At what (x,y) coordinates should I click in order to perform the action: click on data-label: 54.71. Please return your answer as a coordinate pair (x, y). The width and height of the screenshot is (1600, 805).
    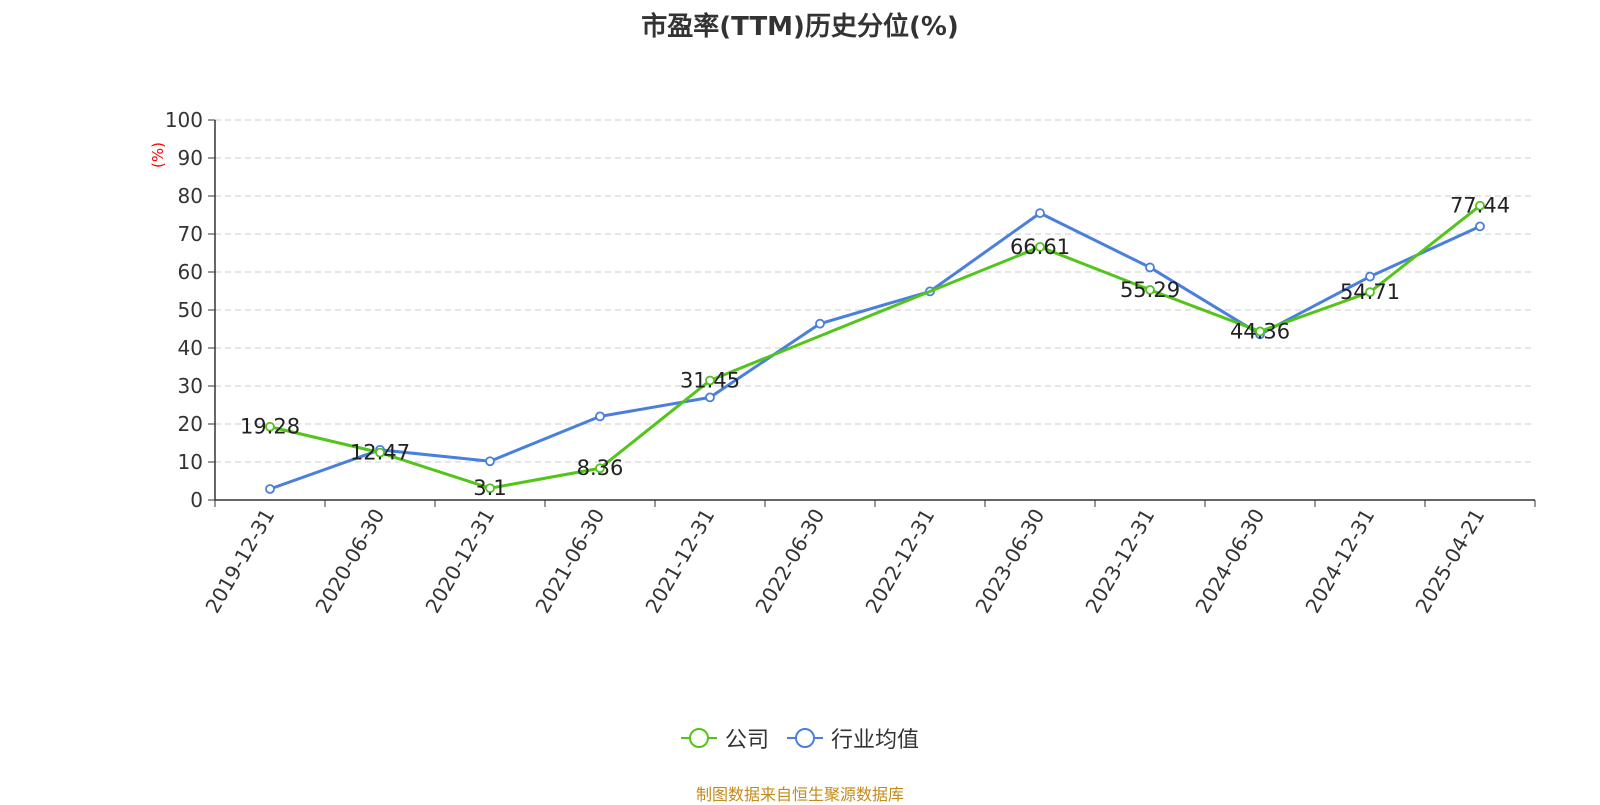
    Looking at the image, I should click on (1370, 292).